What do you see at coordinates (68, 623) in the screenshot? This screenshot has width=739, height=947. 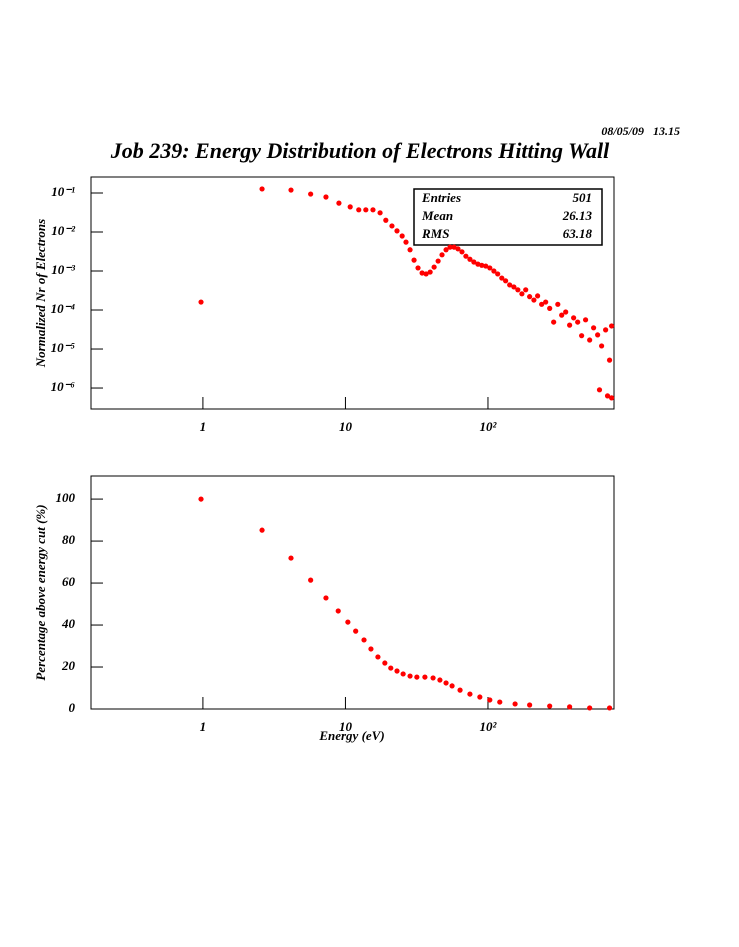 I see `y-tick-label: 40` at bounding box center [68, 623].